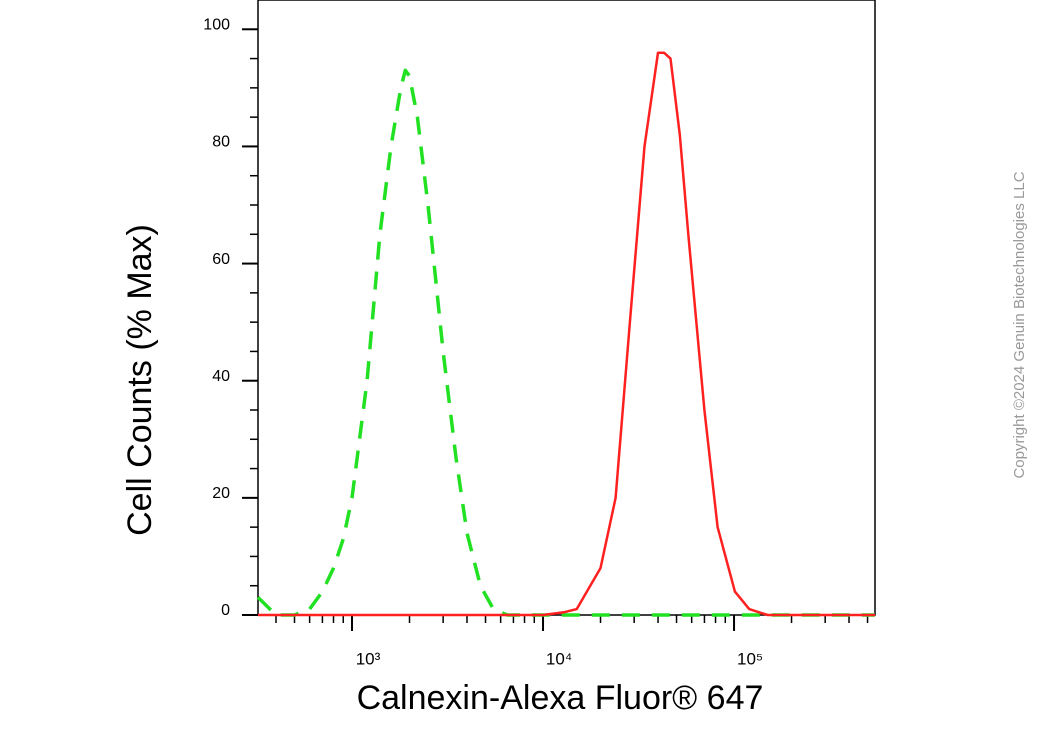  I want to click on x-tick-label: 10³, so click(368, 658).